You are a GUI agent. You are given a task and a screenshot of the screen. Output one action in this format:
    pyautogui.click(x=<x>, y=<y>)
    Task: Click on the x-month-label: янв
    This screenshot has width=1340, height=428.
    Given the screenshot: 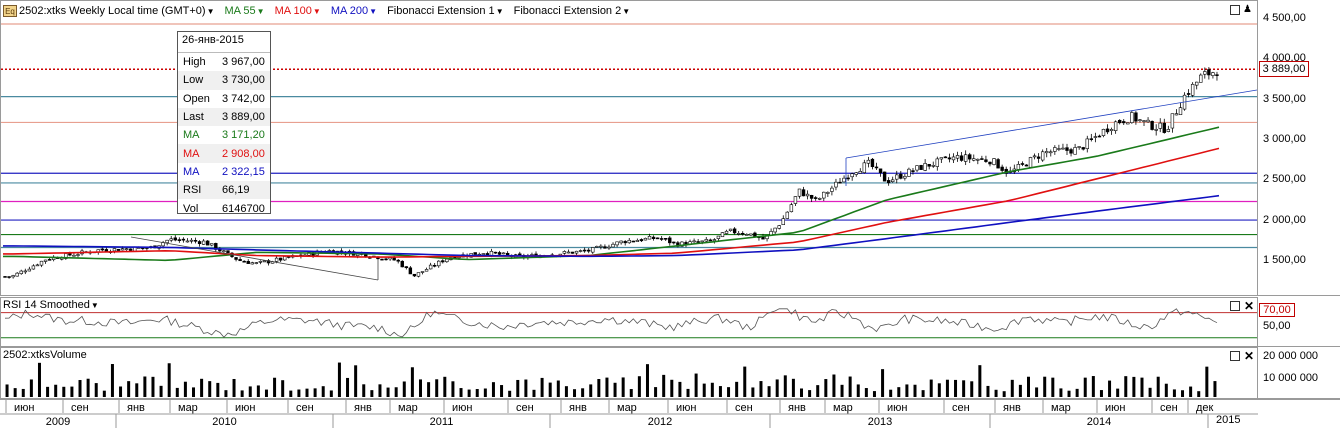 What is the action you would take?
    pyautogui.click(x=136, y=408)
    